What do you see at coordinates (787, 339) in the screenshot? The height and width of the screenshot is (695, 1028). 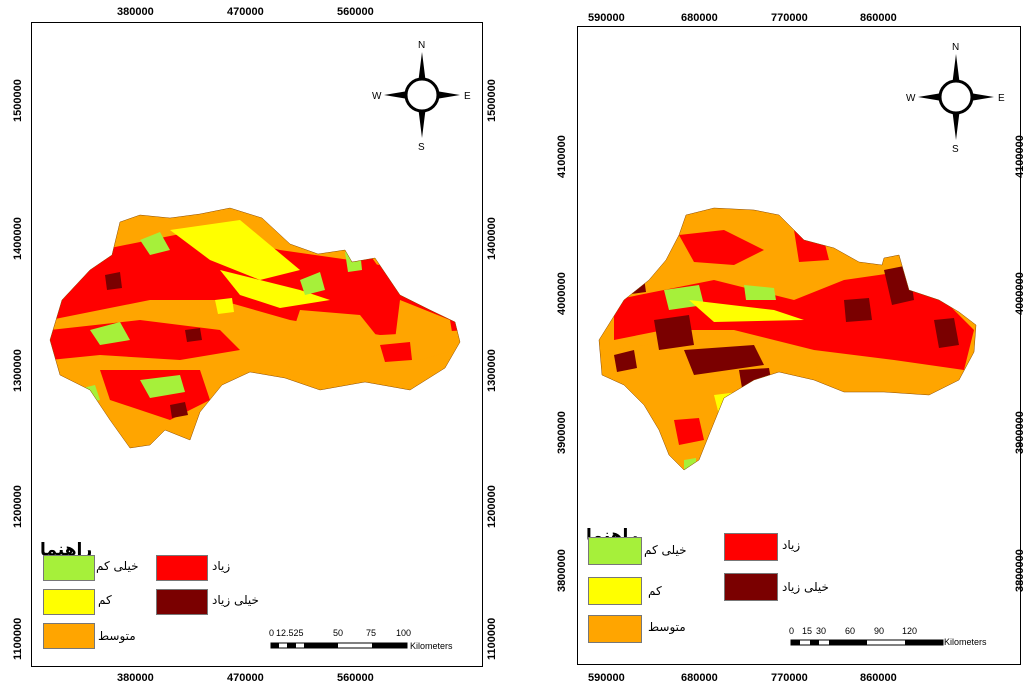 I see `risk-zone-map-right` at bounding box center [787, 339].